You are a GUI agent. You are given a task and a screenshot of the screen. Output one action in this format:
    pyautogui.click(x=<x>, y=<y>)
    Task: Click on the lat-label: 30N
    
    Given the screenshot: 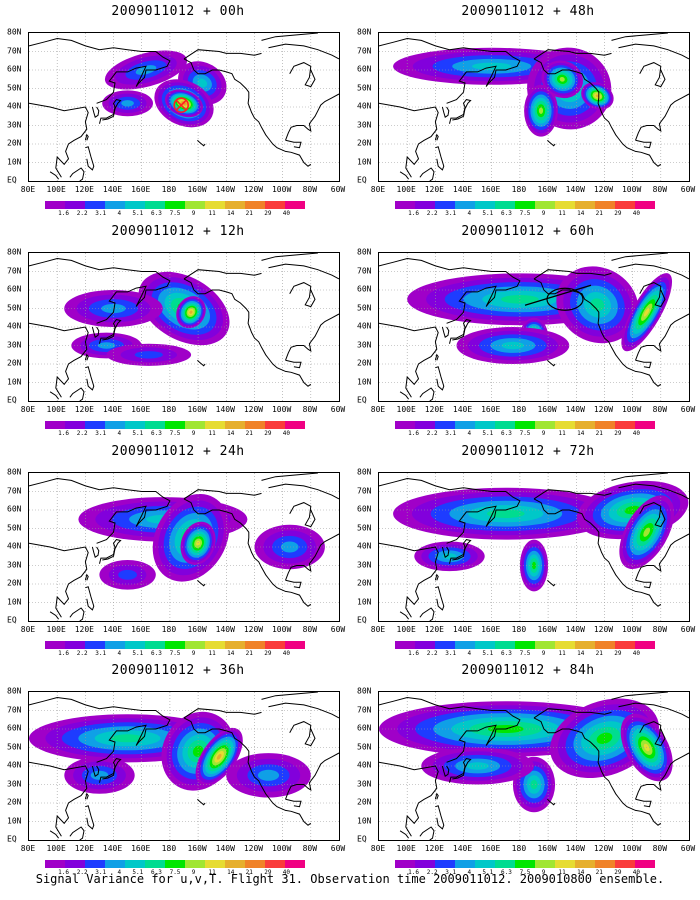 What is the action you would take?
    pyautogui.click(x=14, y=783)
    